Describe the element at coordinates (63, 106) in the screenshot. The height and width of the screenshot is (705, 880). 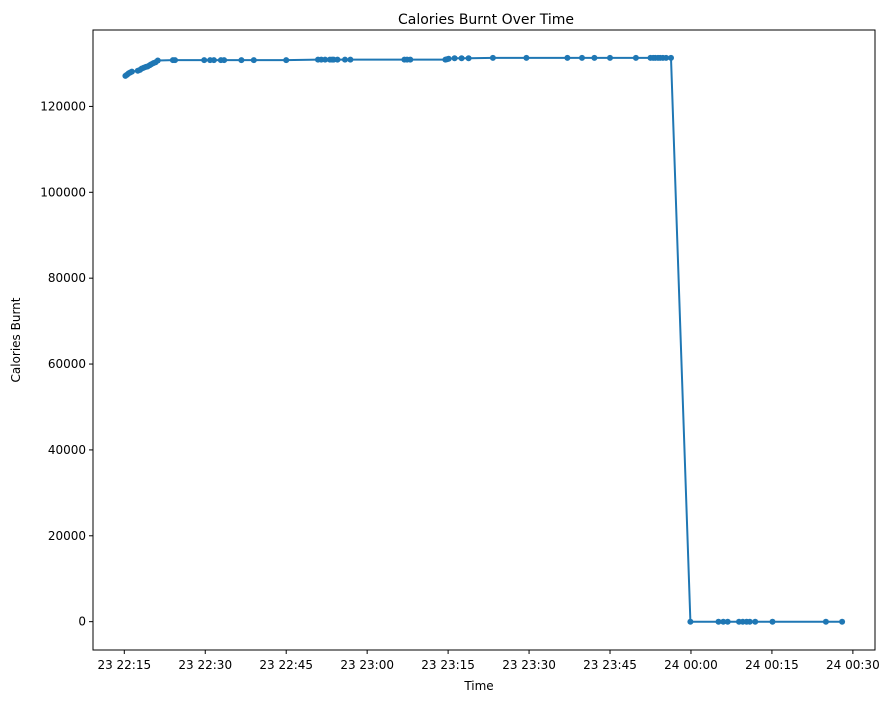
I see `y-tick-label: 120000` at that location.